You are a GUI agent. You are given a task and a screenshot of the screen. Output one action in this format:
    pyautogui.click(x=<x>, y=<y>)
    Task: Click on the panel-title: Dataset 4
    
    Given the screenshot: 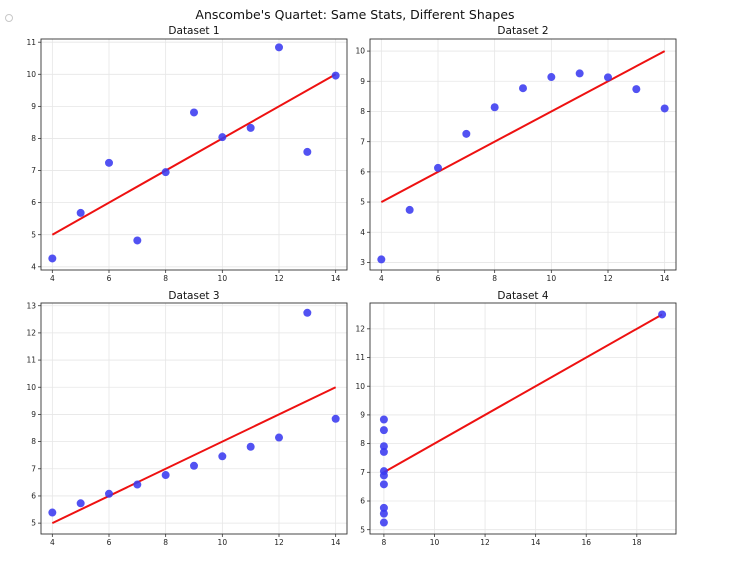 What is the action you would take?
    pyautogui.click(x=522, y=296)
    